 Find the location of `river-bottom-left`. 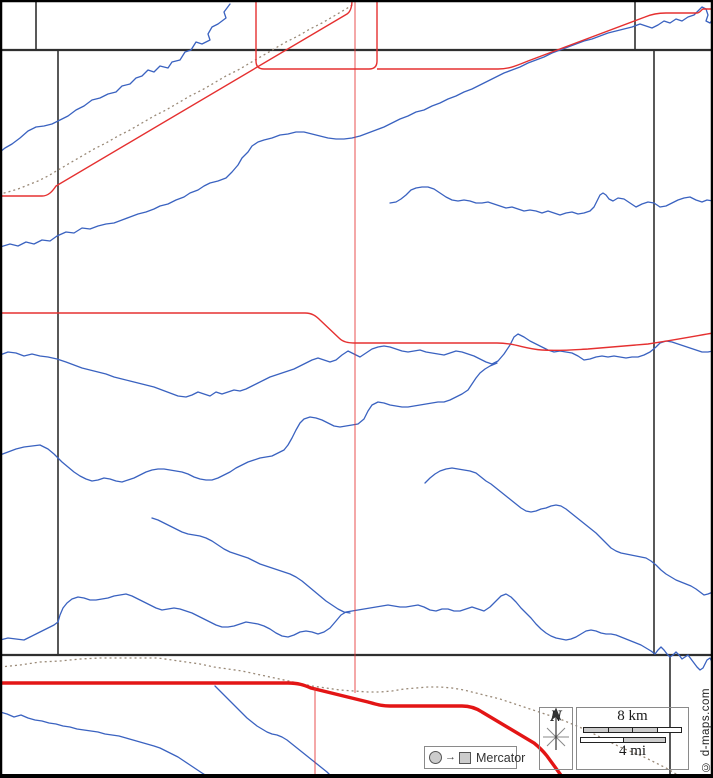

river-bottom-left is located at coordinates (105, 744).